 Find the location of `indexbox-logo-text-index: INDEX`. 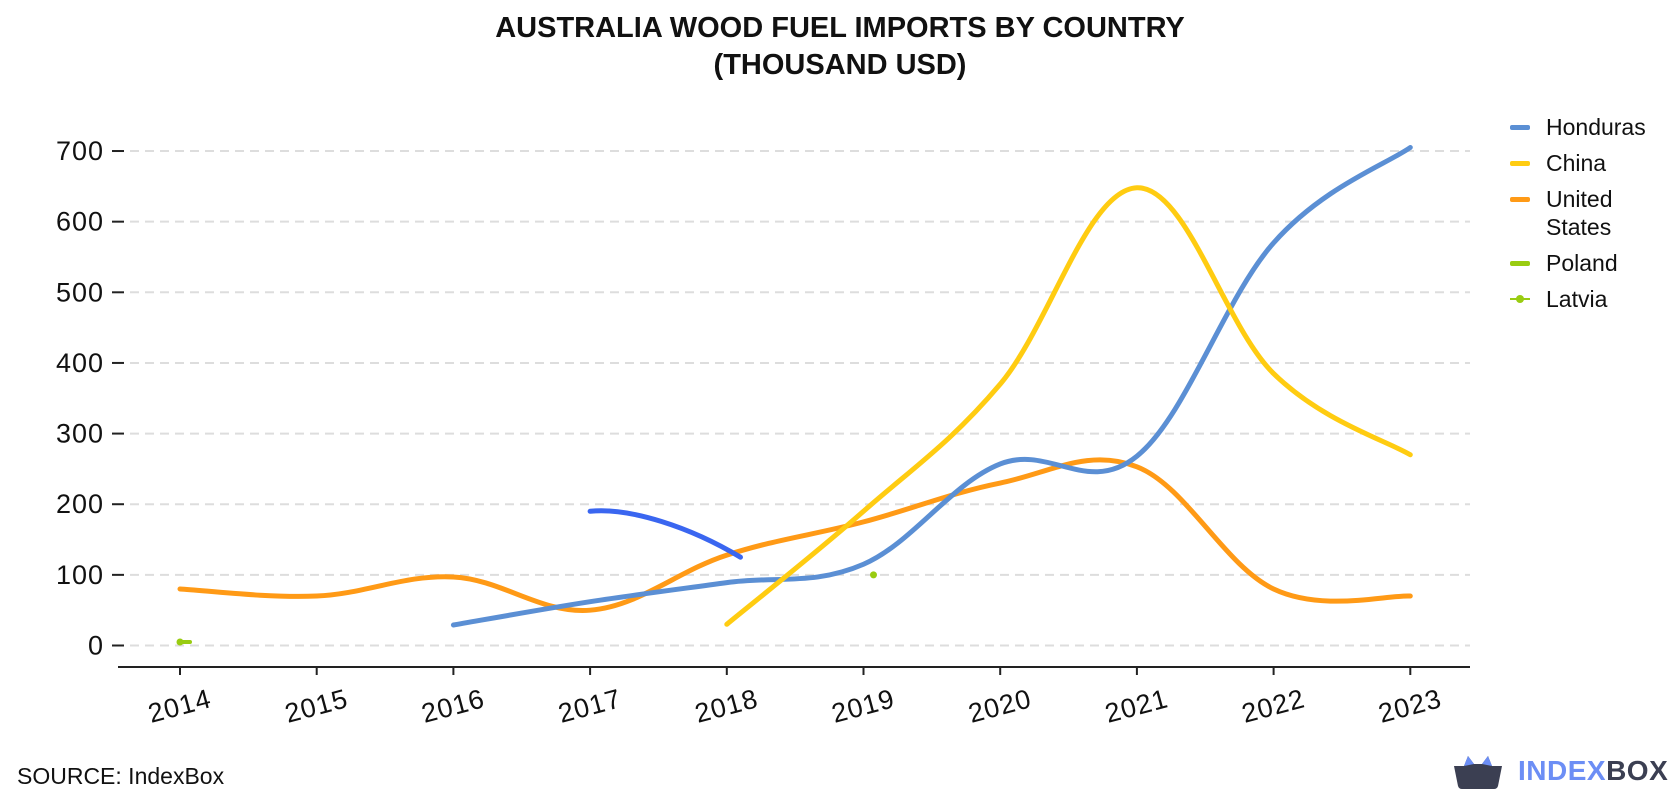

indexbox-logo-text-index: INDEX is located at coordinates (1562, 770).